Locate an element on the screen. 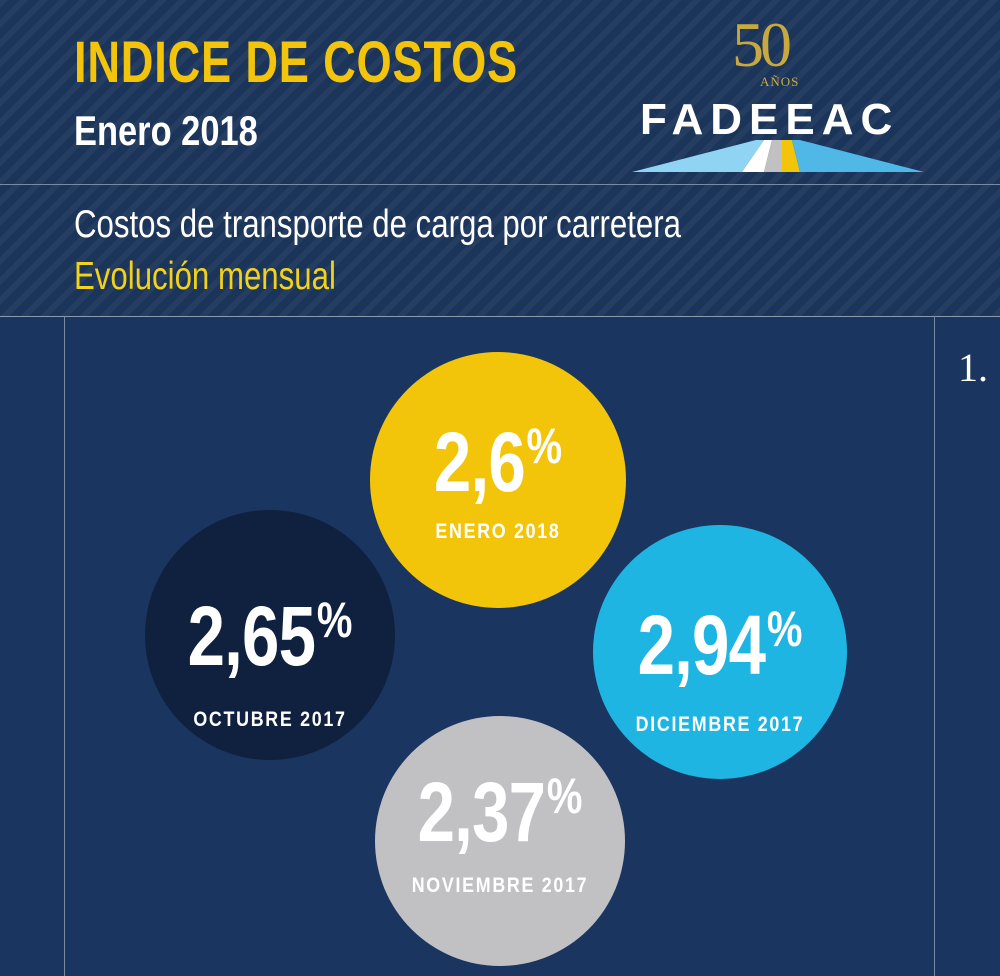 This screenshot has height=976, width=1000. road-icon is located at coordinates (778, 156).